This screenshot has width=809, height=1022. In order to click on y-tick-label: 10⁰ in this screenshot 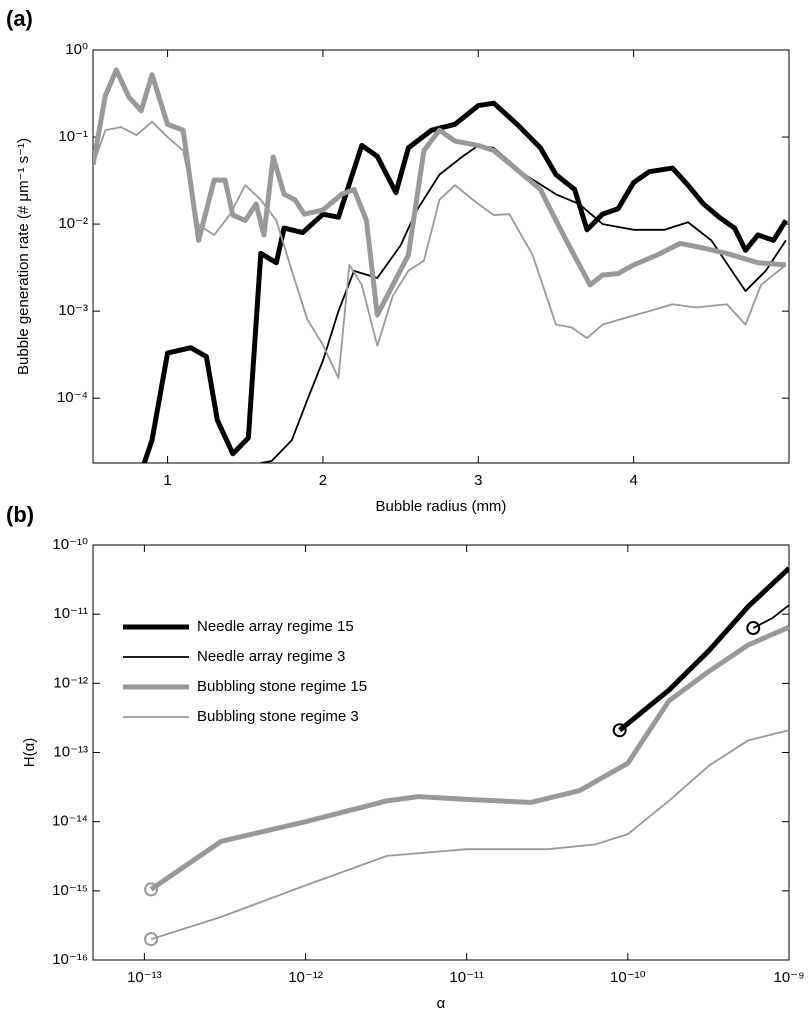, I will do `click(76, 49)`.